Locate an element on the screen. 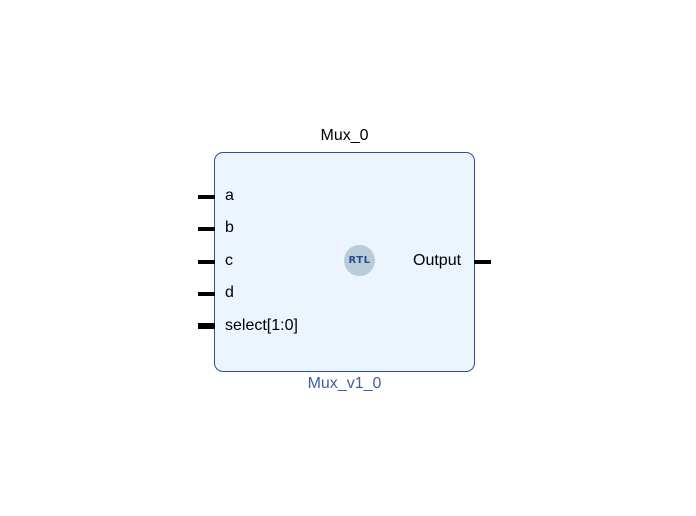 The image size is (696, 516). pin-output-label: Output is located at coordinates (437, 260).